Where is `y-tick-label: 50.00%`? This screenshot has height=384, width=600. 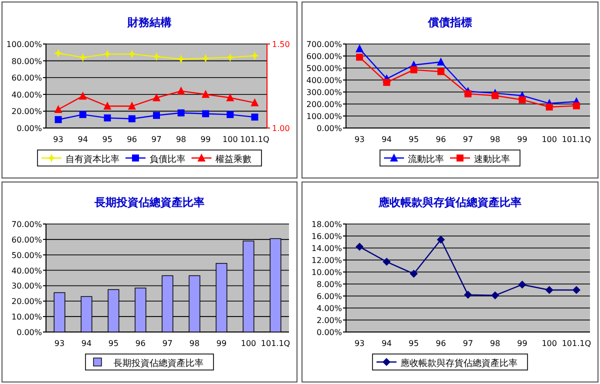
y-tick-label: 50.00% is located at coordinates (26, 255).